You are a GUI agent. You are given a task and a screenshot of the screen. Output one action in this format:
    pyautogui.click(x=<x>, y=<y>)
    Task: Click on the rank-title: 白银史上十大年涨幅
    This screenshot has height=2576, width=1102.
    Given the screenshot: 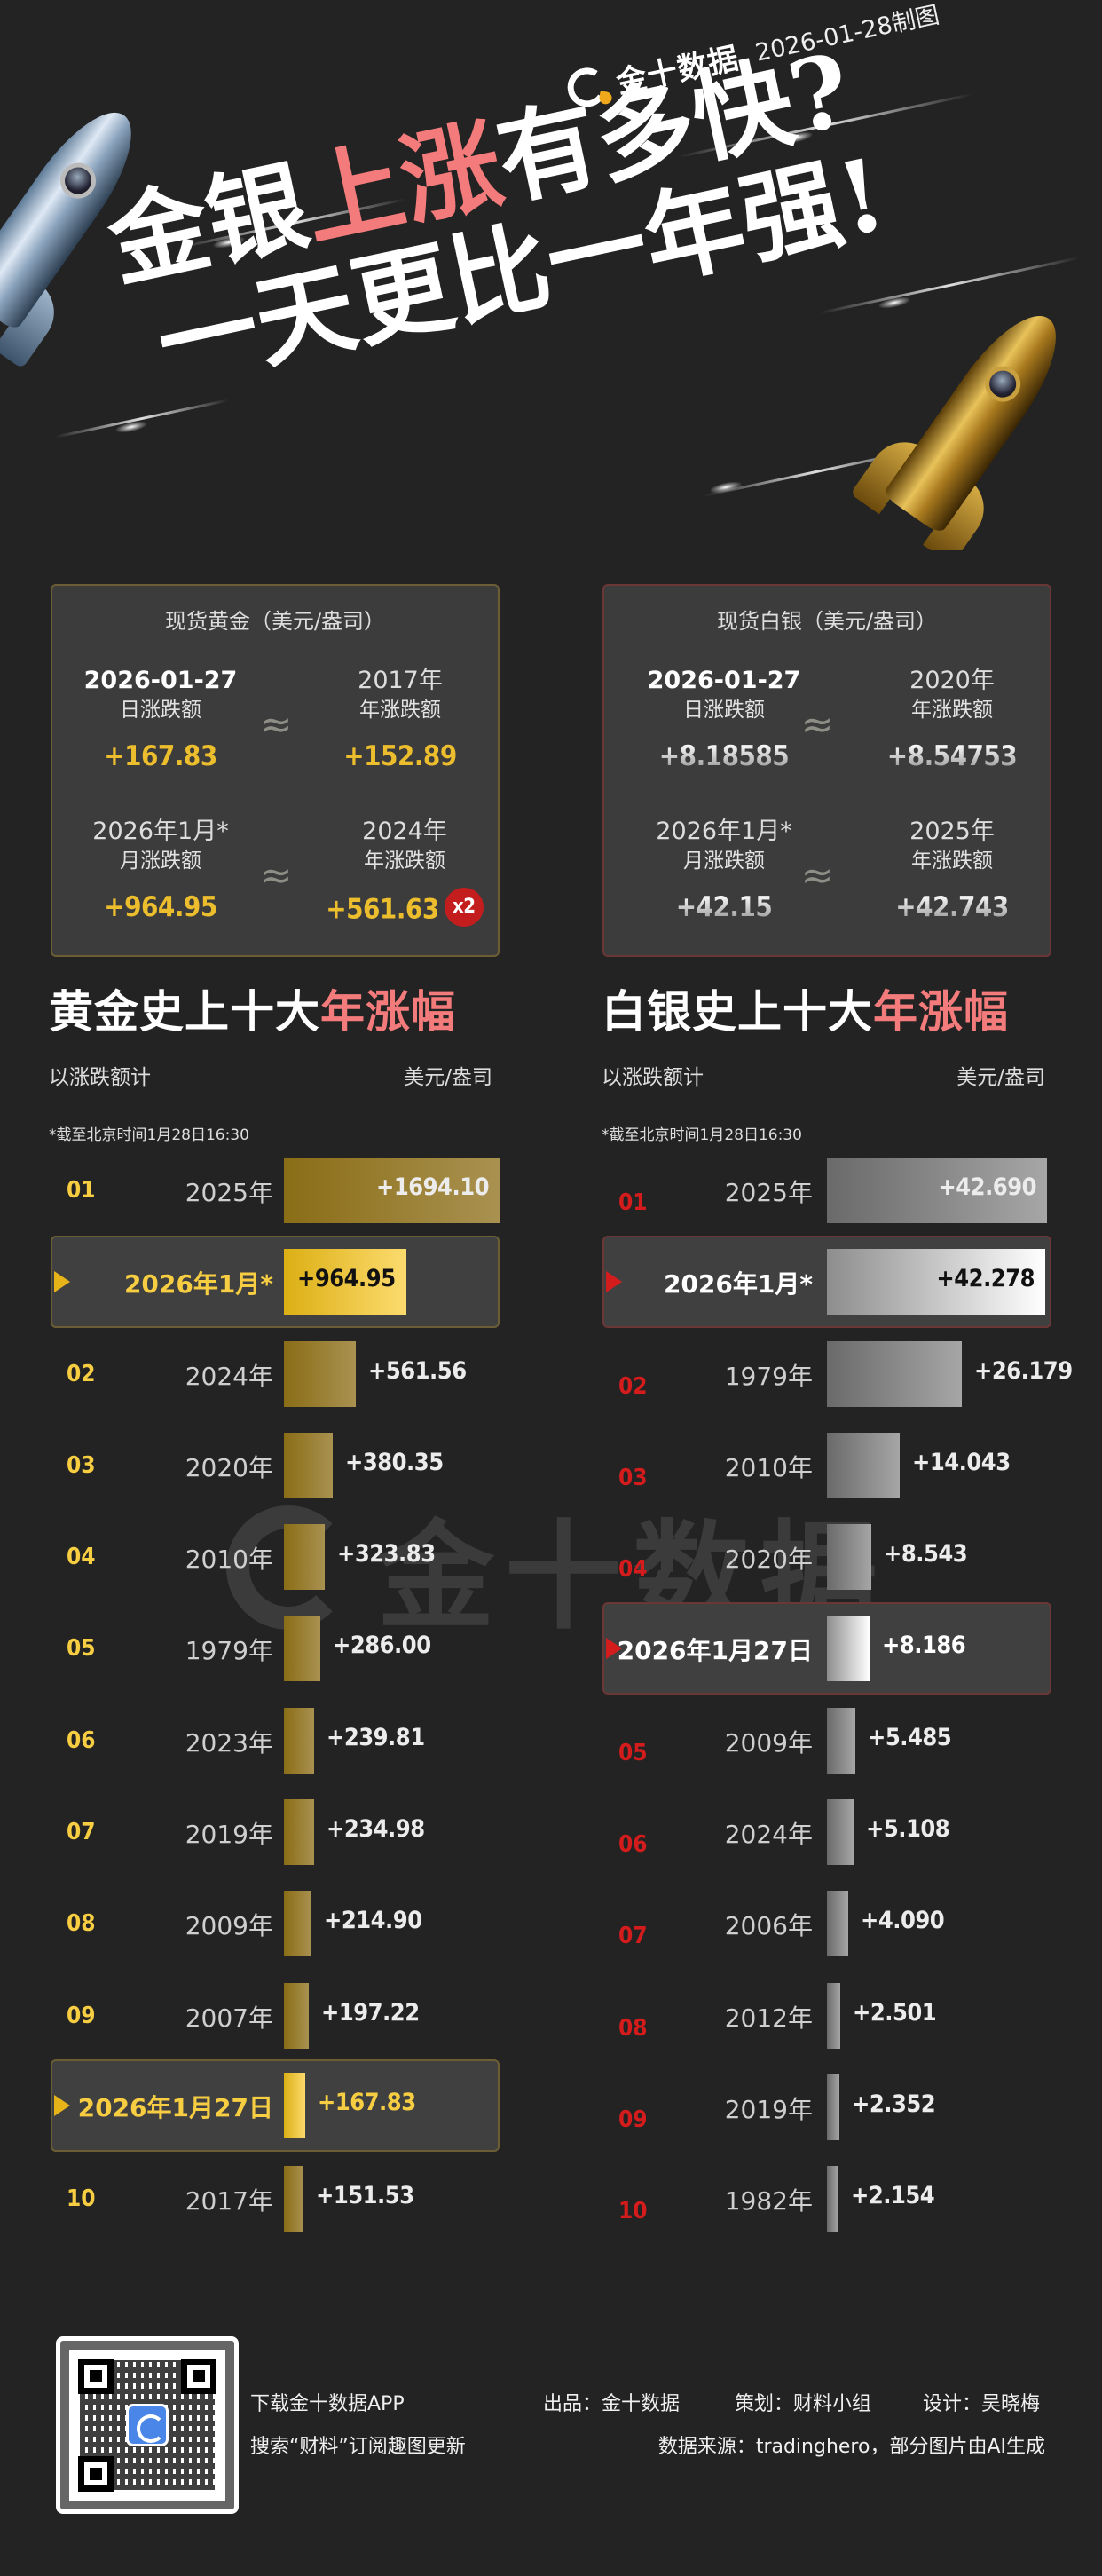 What is the action you would take?
    pyautogui.click(x=833, y=1008)
    